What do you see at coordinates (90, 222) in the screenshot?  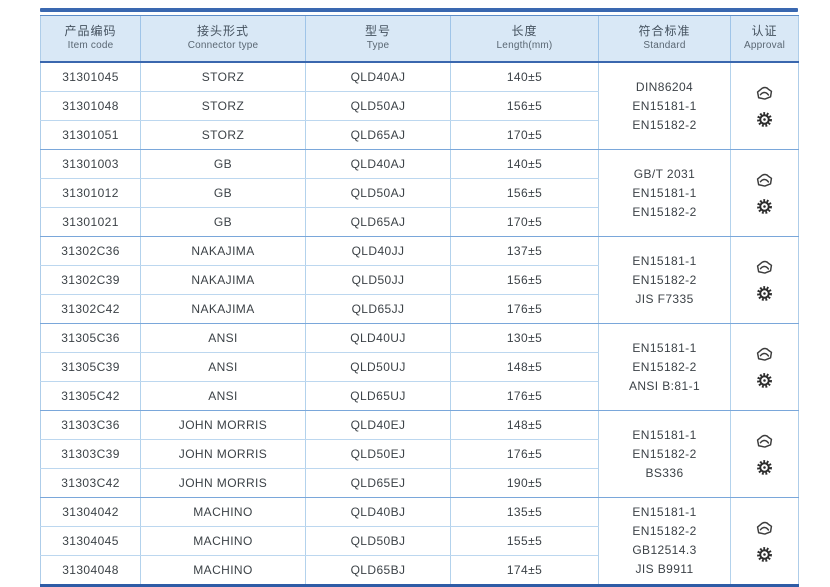 I see `cell-item-code: 31301021` at bounding box center [90, 222].